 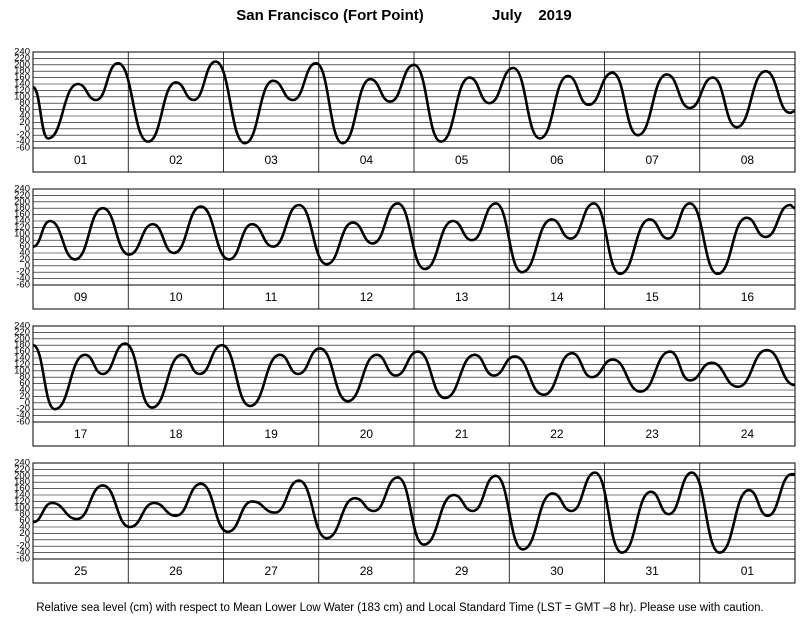 I want to click on day-label: 10, so click(x=176, y=297).